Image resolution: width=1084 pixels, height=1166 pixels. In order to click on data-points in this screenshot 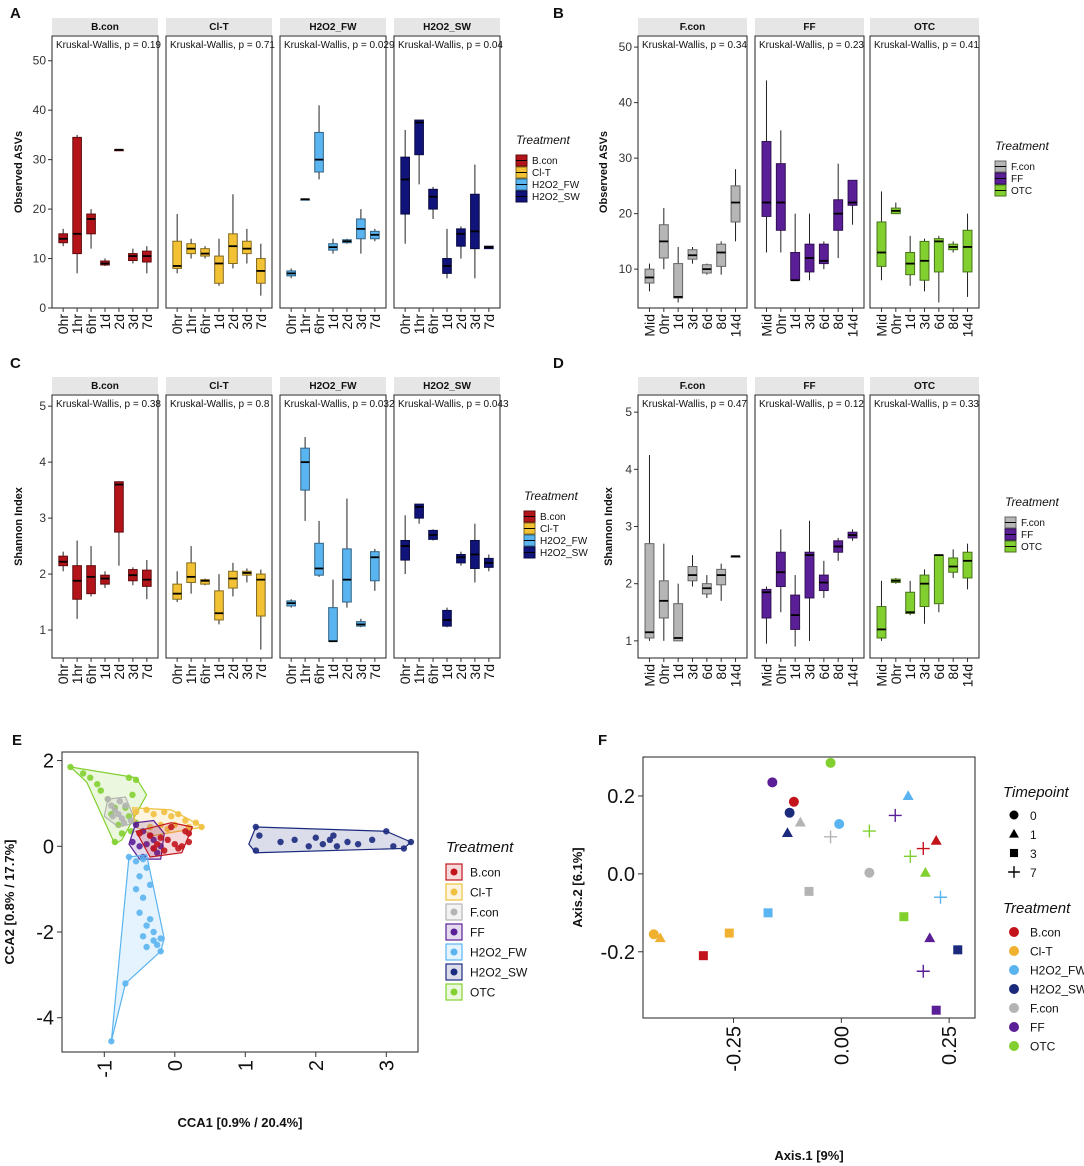, I will do `click(805, 886)`.